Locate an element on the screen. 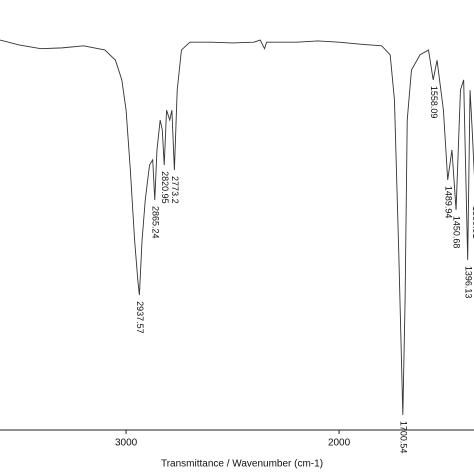 The image size is (474, 474). x-axis-label: Transmittance / Wavenumber (cm-1) is located at coordinates (242, 464).